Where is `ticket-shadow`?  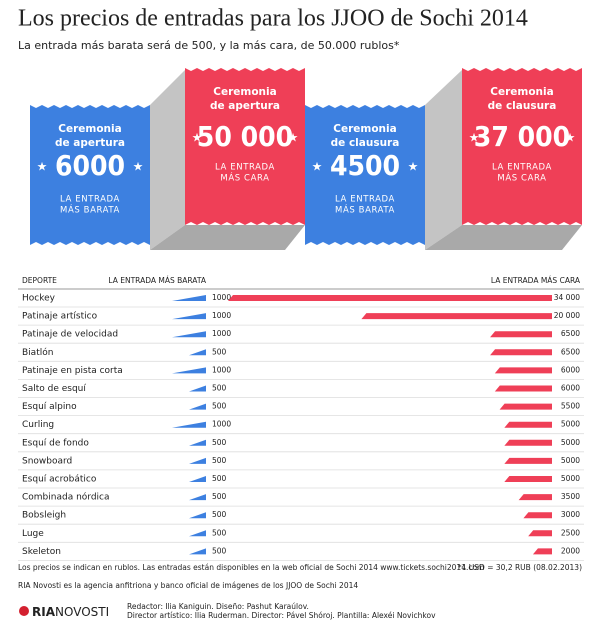 ticket-shadow is located at coordinates (443, 160).